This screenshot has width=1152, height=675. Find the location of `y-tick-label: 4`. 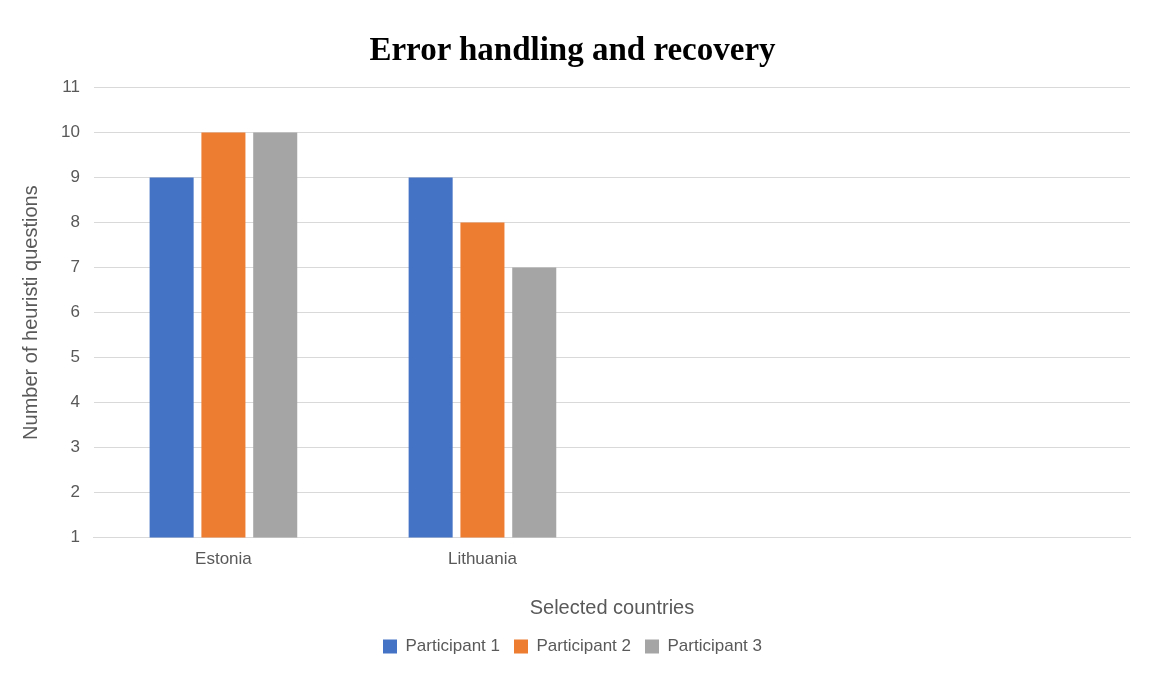

y-tick-label: 4 is located at coordinates (75, 402).